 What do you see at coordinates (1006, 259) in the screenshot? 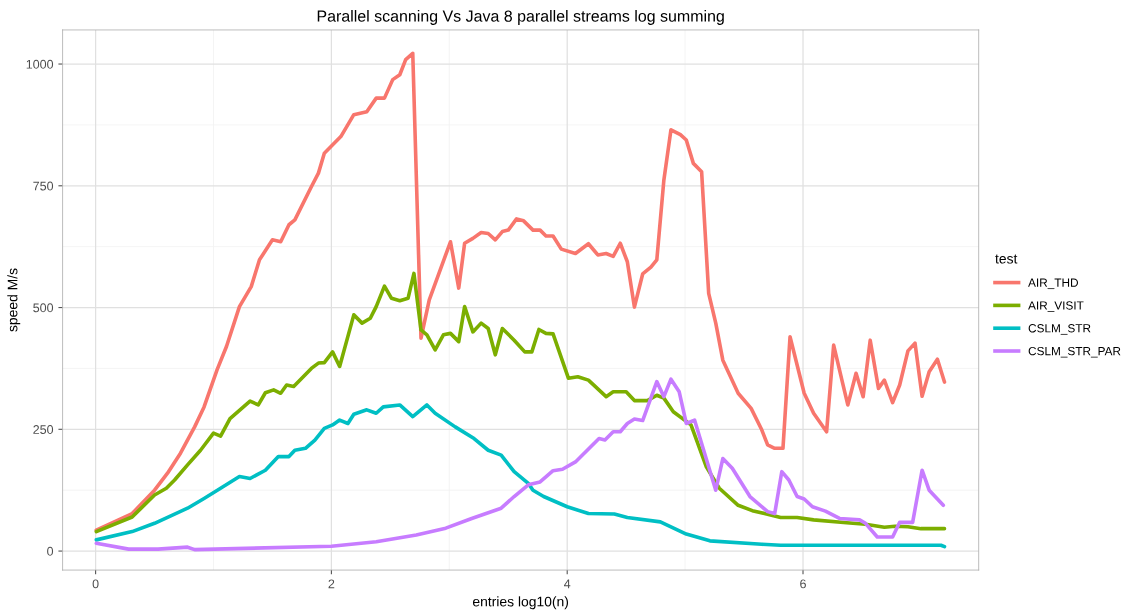
I see `legend-title: test` at bounding box center [1006, 259].